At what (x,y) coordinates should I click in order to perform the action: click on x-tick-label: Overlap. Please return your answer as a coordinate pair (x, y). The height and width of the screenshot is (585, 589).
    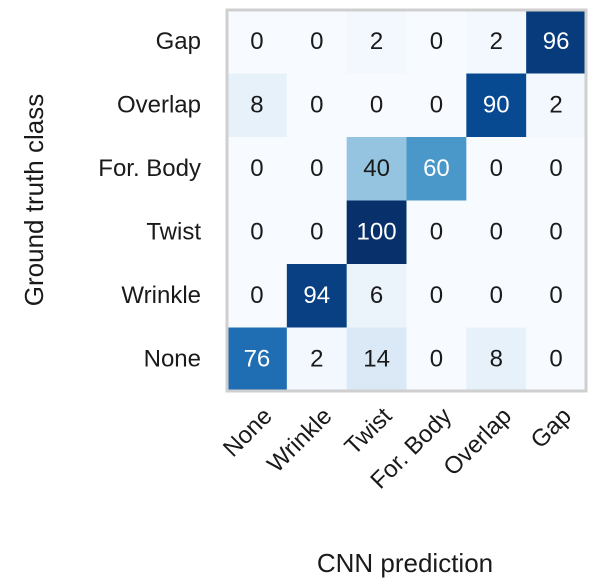
    Looking at the image, I should click on (477, 442).